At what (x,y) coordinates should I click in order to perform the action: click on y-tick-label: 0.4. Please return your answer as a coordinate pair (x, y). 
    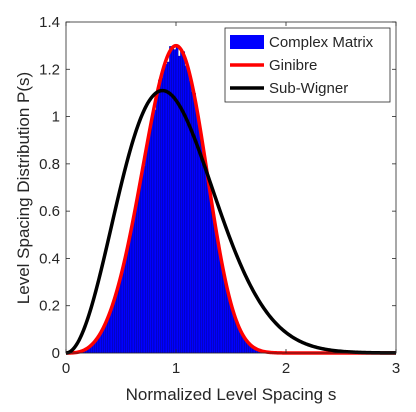
    Looking at the image, I should click on (49, 258).